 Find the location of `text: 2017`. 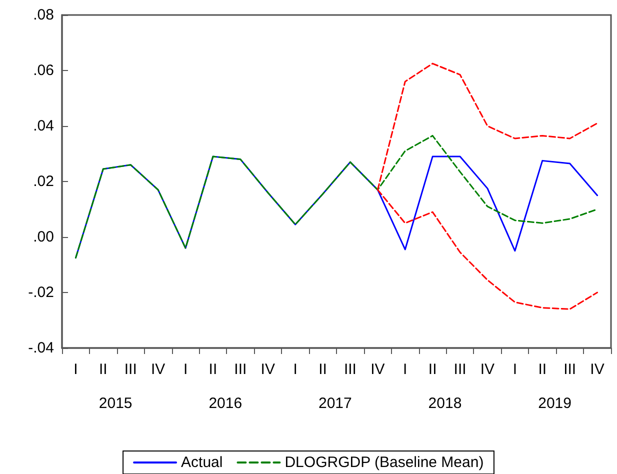

text: 2017 is located at coordinates (335, 403).